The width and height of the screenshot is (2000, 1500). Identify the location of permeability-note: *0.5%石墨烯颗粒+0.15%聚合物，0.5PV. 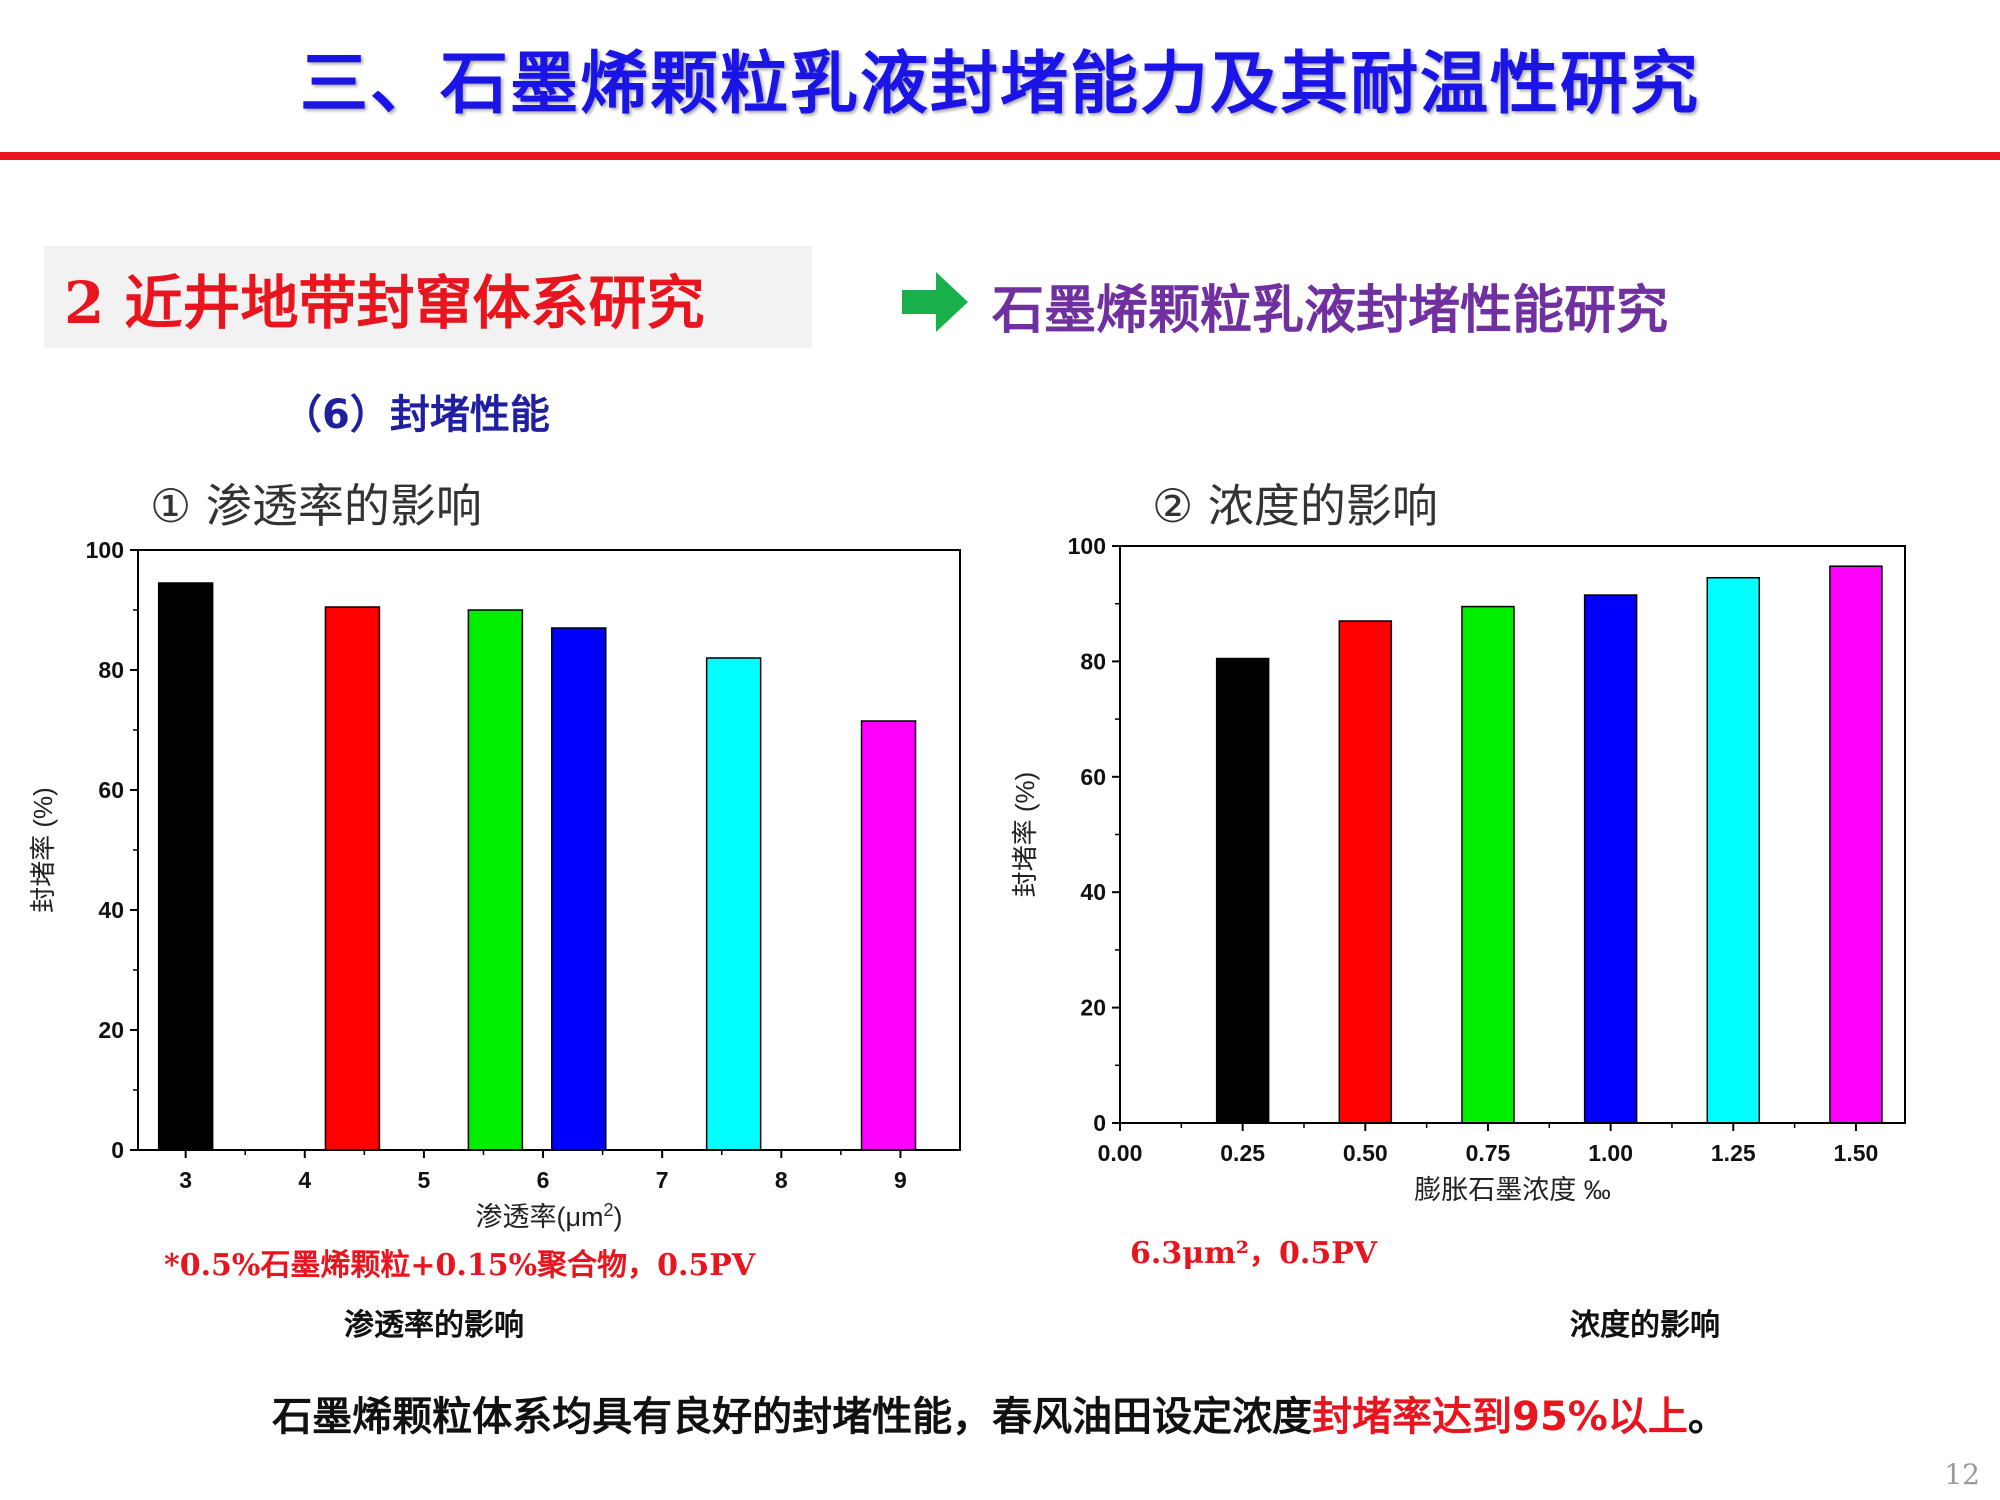
(460, 1265).